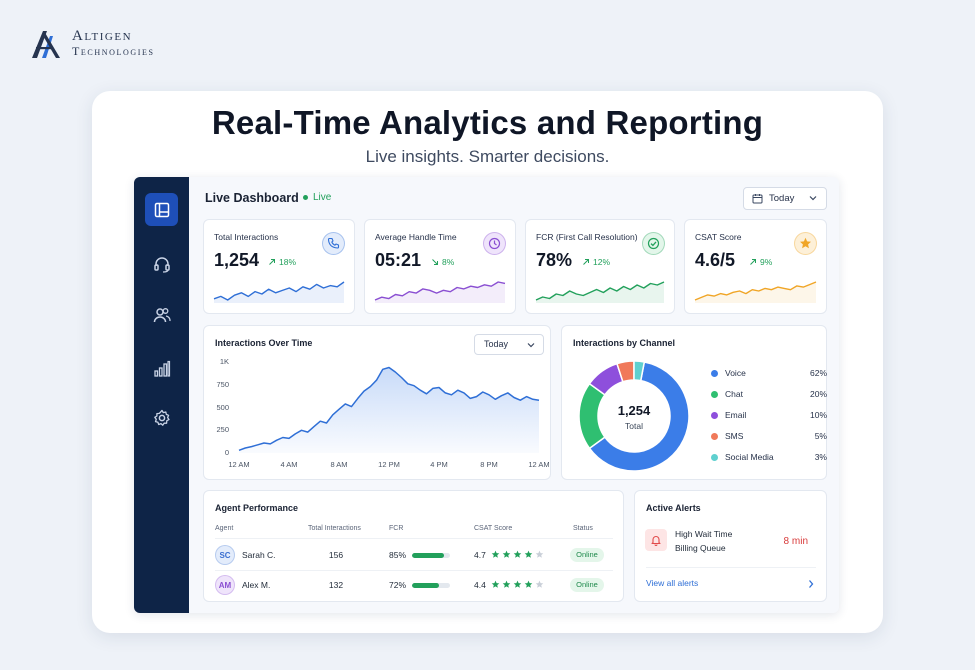  What do you see at coordinates (416, 237) in the screenshot?
I see `kpi-title: Average Handle Time` at bounding box center [416, 237].